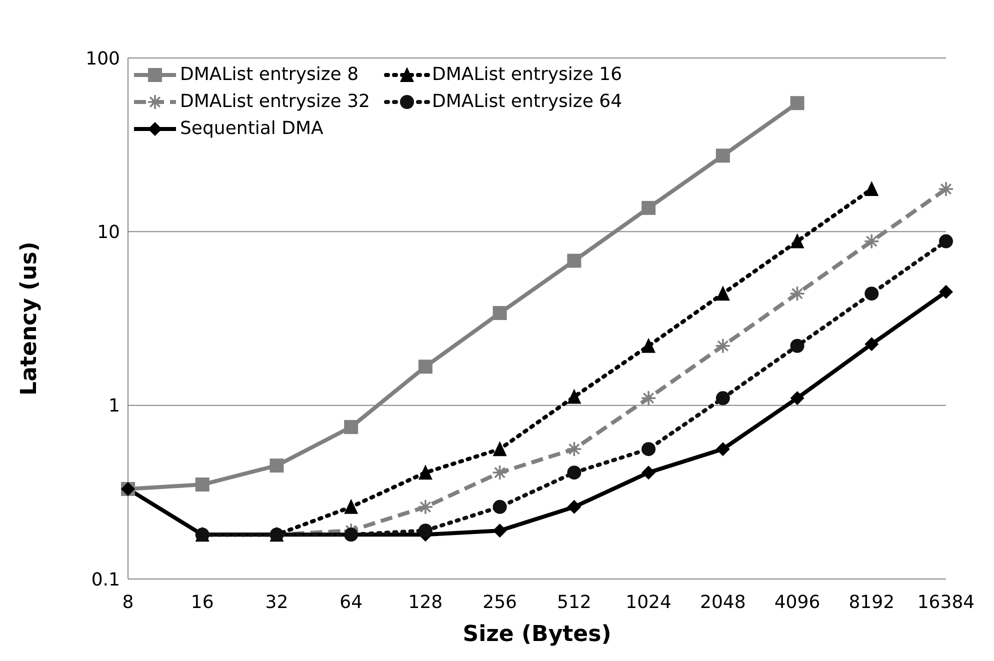 This screenshot has height=661, width=994. What do you see at coordinates (527, 101) in the screenshot?
I see `legend-label: DMAList entrysize 64` at bounding box center [527, 101].